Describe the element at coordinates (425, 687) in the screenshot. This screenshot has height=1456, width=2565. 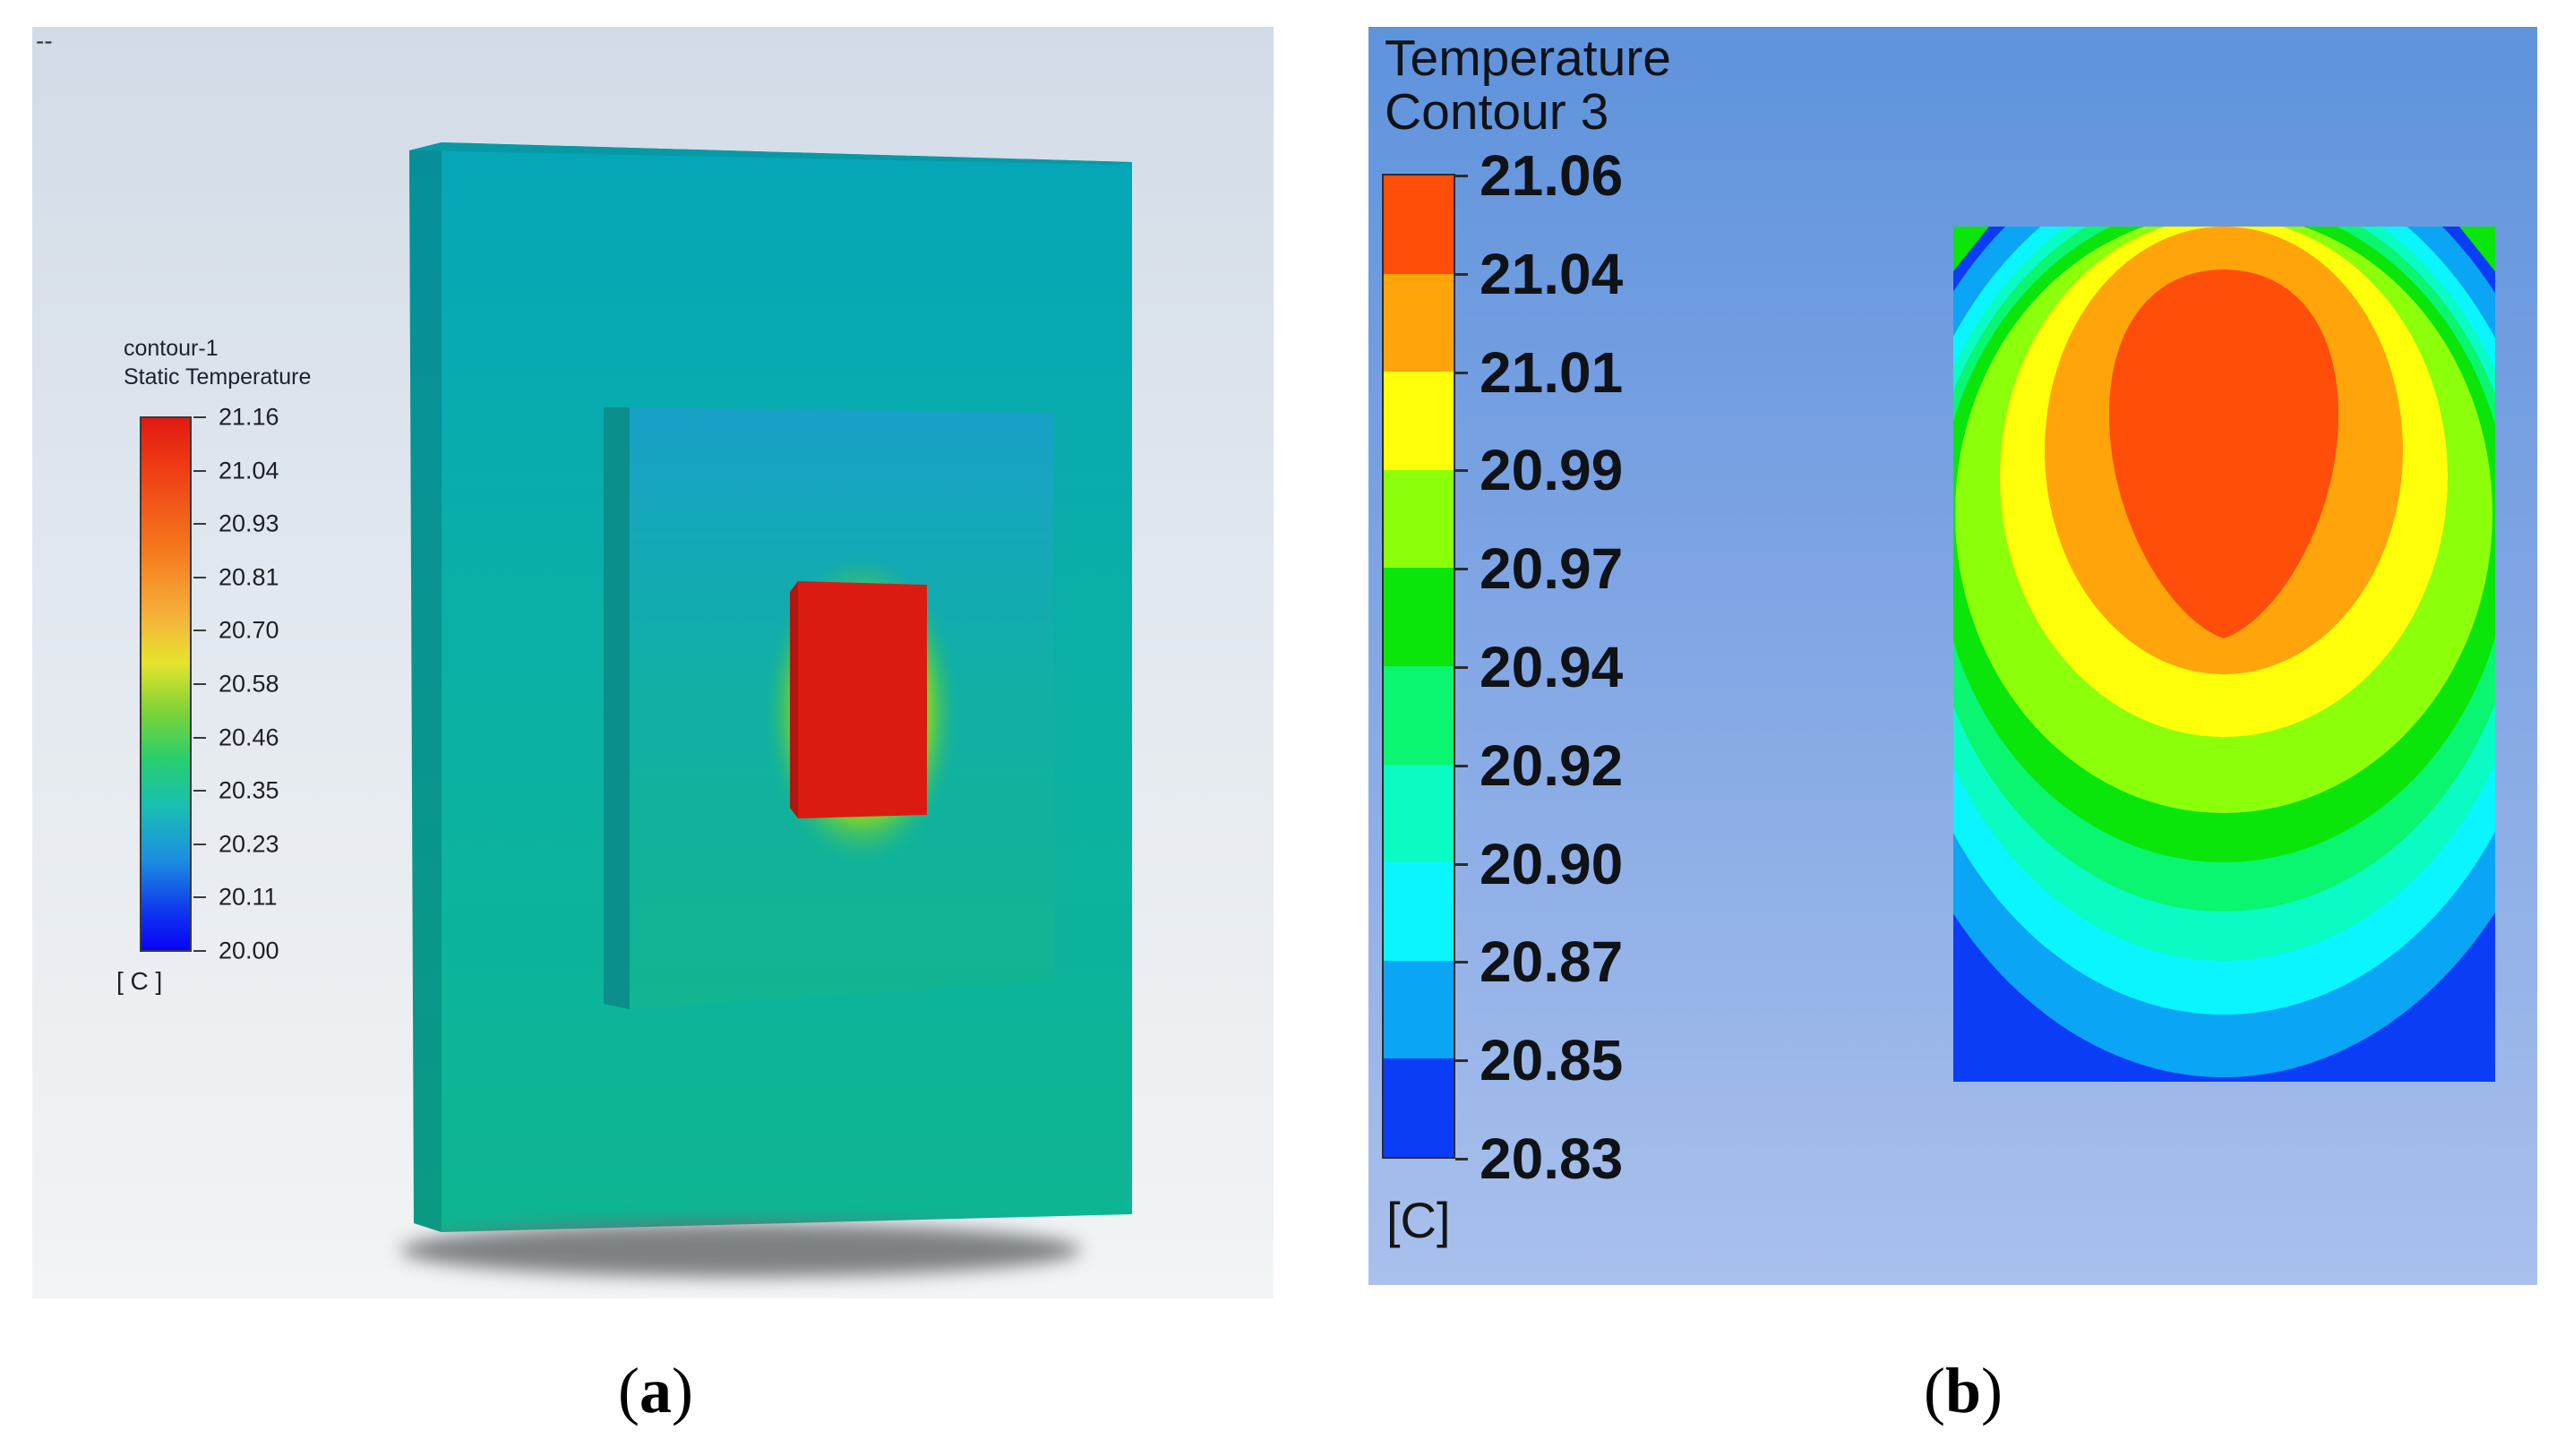
I see `slab-side-face` at that location.